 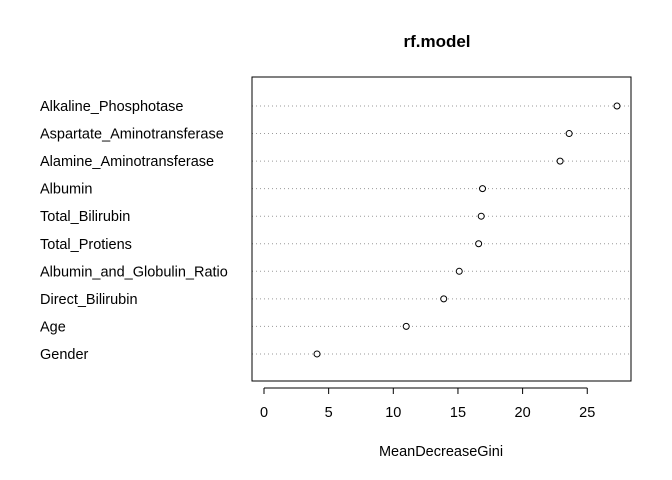 What do you see at coordinates (89, 300) in the screenshot?
I see `category-label: Direct_Bilirubin` at bounding box center [89, 300].